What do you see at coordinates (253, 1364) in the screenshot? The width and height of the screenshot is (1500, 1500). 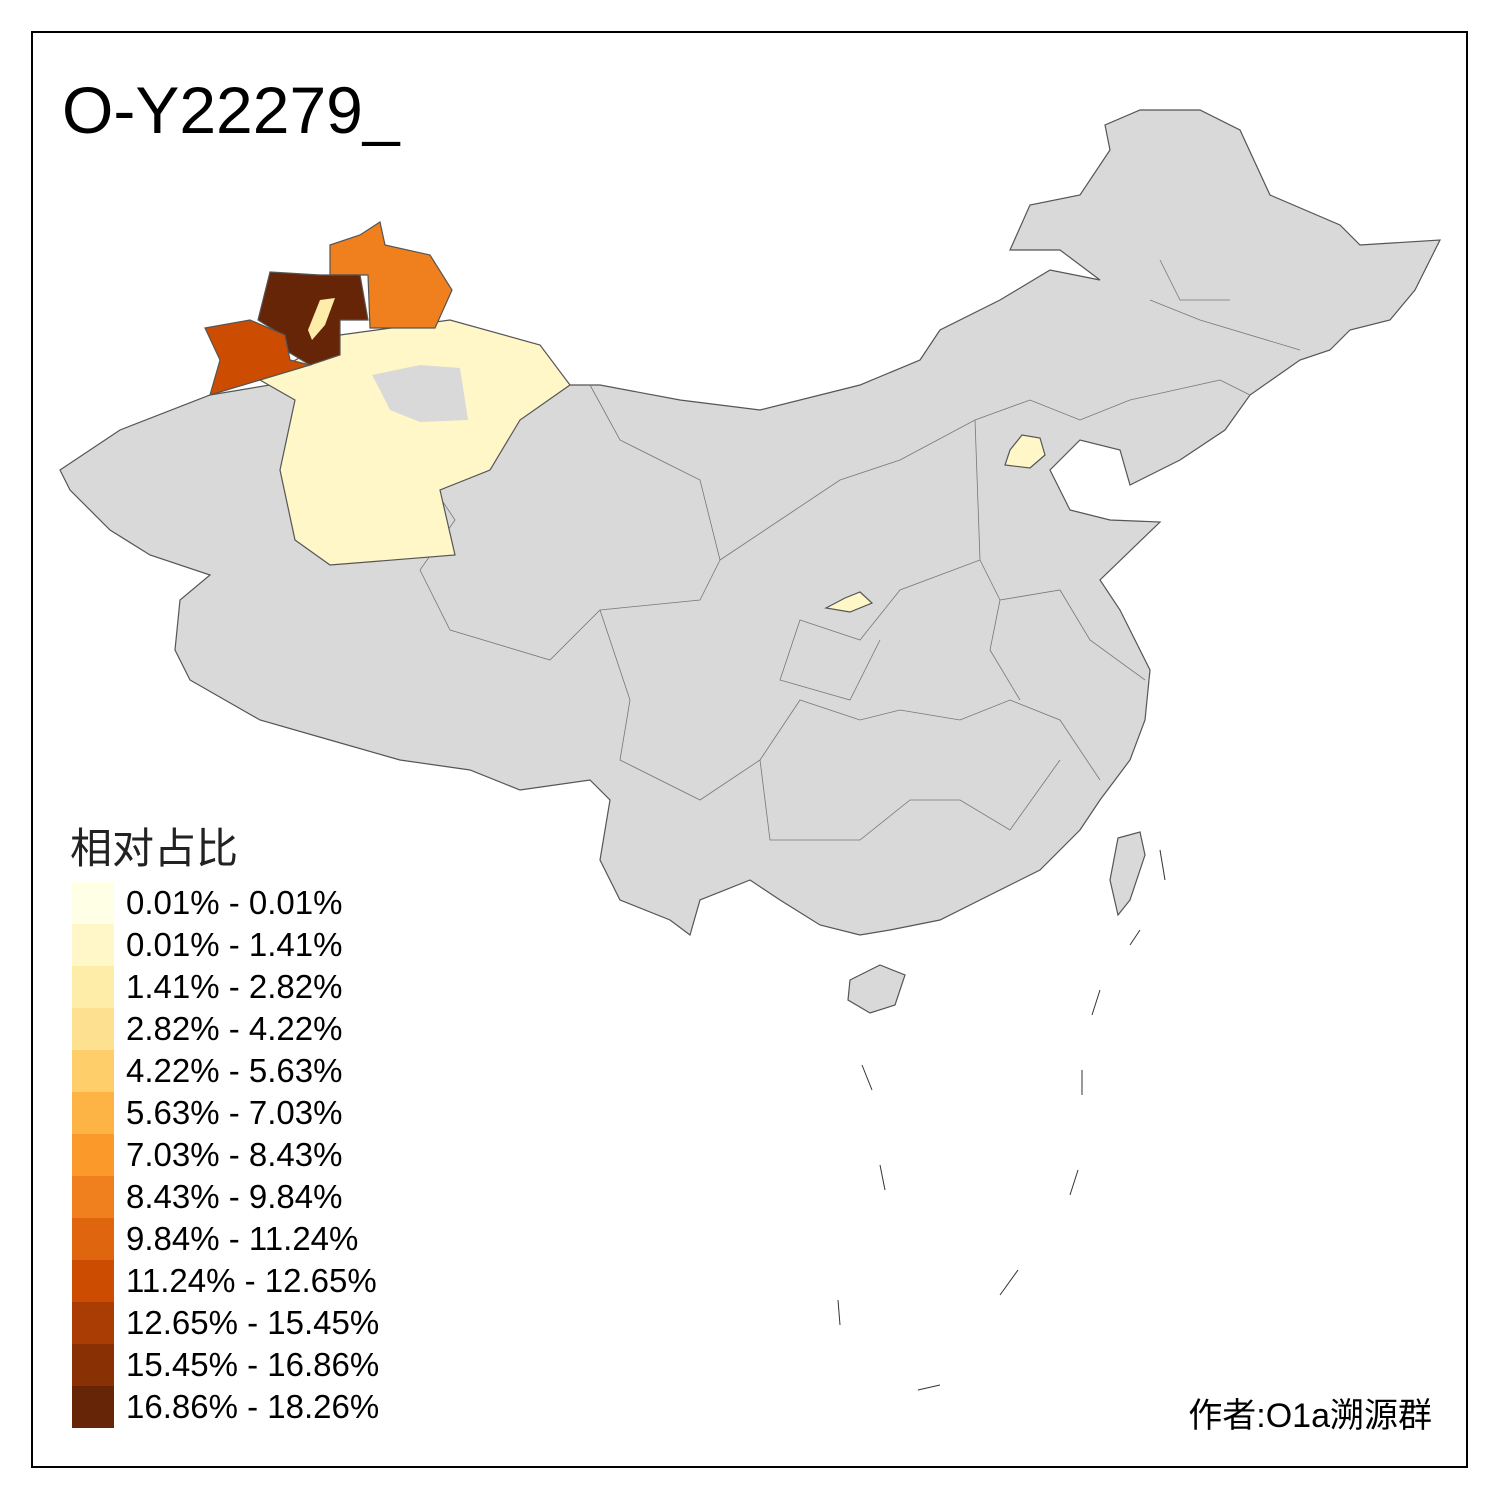 I see `legend-label: 15.45% - 16.86%` at bounding box center [253, 1364].